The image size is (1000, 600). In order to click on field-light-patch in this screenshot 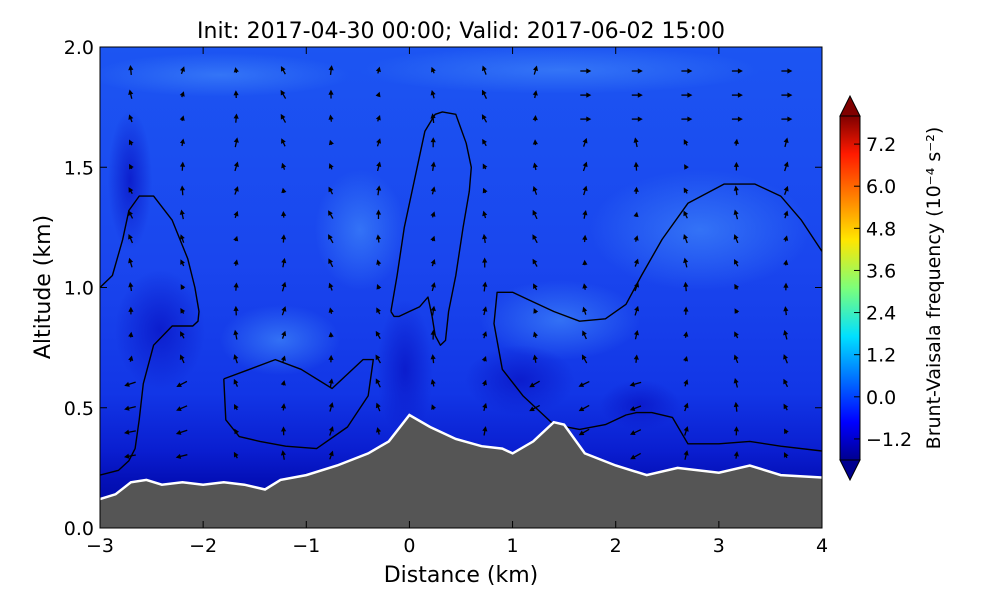, I will do `click(225, 75)`.